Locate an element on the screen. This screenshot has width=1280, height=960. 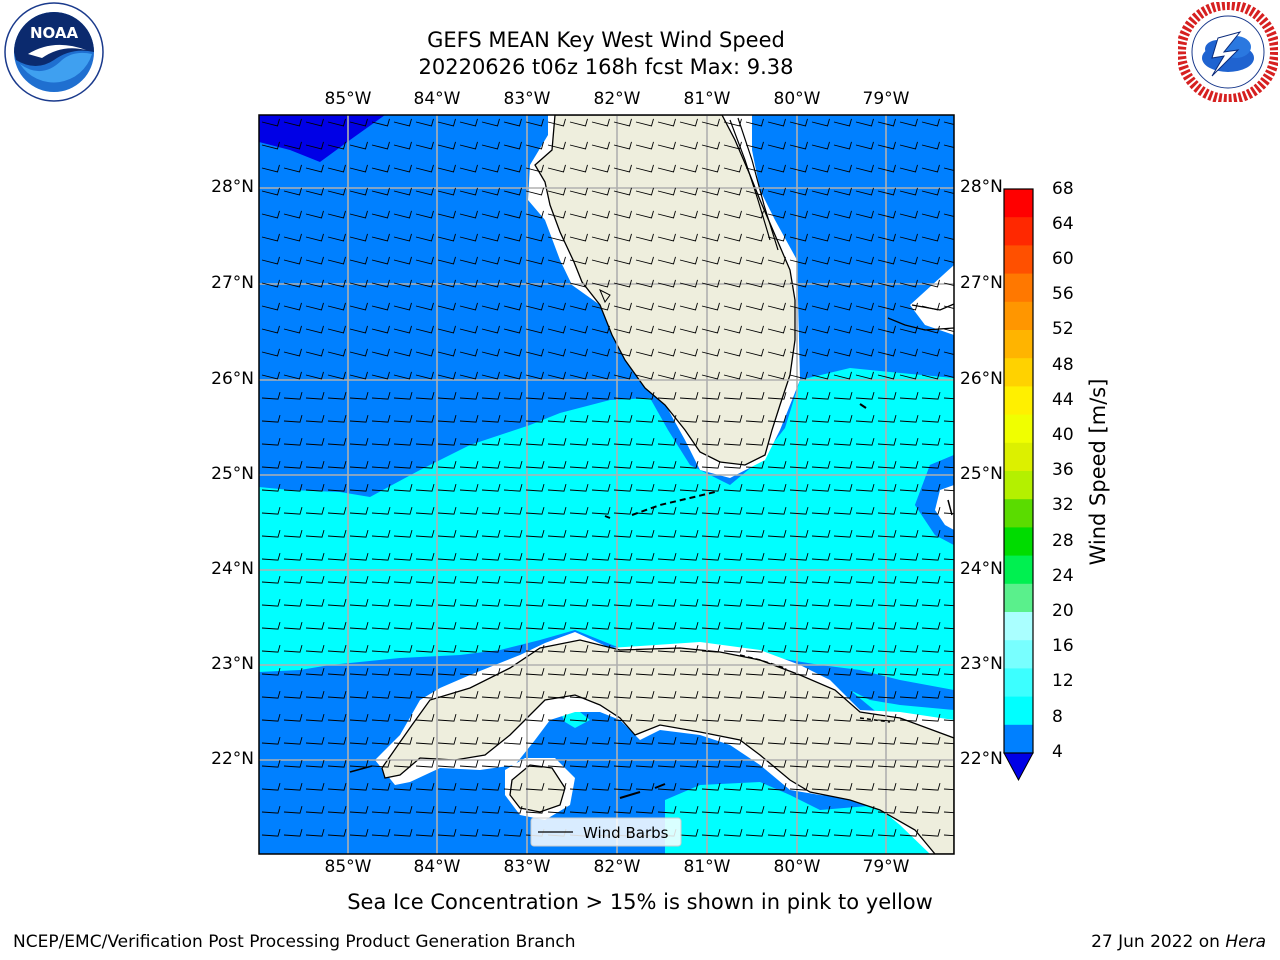
lon-label-bottom: 84°W is located at coordinates (437, 867).